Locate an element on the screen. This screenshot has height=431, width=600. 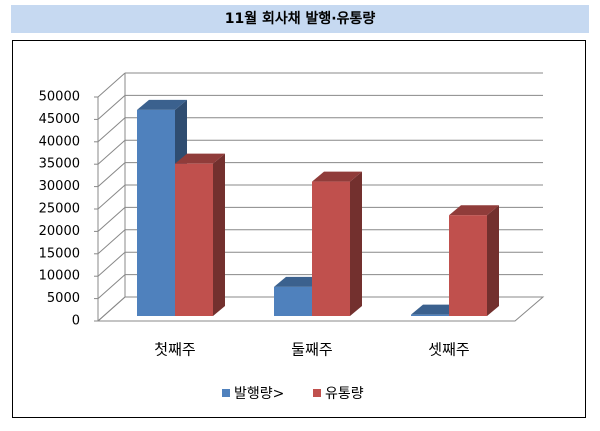
y-tick-label: 30000 is located at coordinates (59, 186).